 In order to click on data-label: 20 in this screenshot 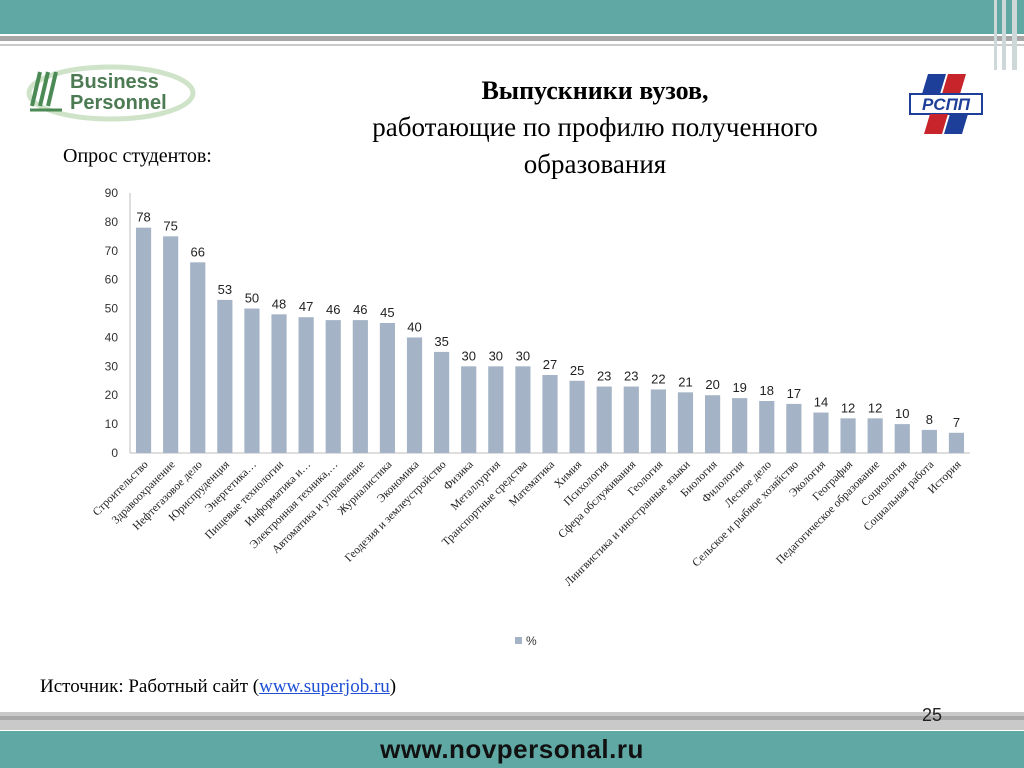, I will do `click(712, 384)`.